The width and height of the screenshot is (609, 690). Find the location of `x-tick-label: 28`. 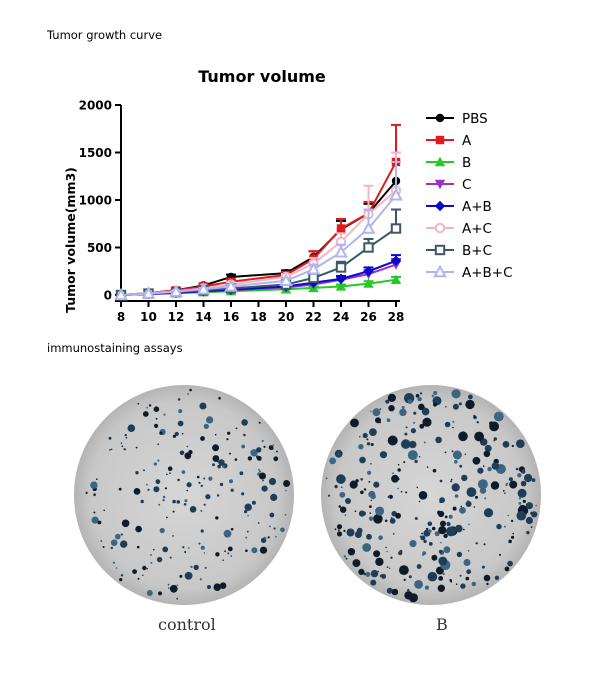

x-tick-label: 28 is located at coordinates (396, 317).